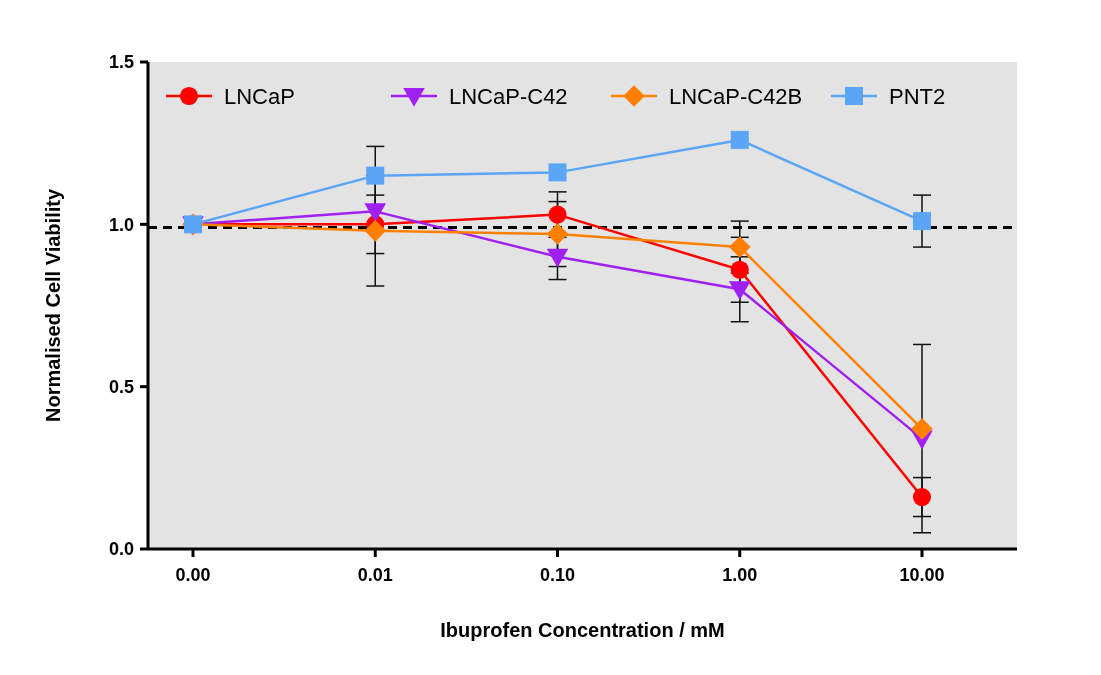 The image size is (1101, 675). Describe the element at coordinates (740, 575) in the screenshot. I see `x-tick-label: 1.00` at that location.